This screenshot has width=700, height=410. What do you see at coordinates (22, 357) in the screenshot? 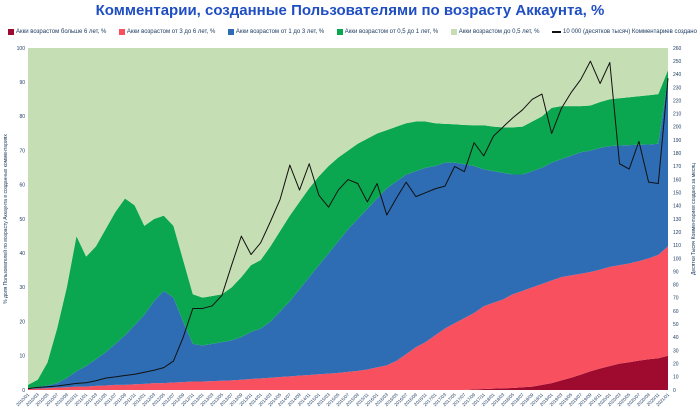
I see `y-left-tick: 10` at bounding box center [22, 357].